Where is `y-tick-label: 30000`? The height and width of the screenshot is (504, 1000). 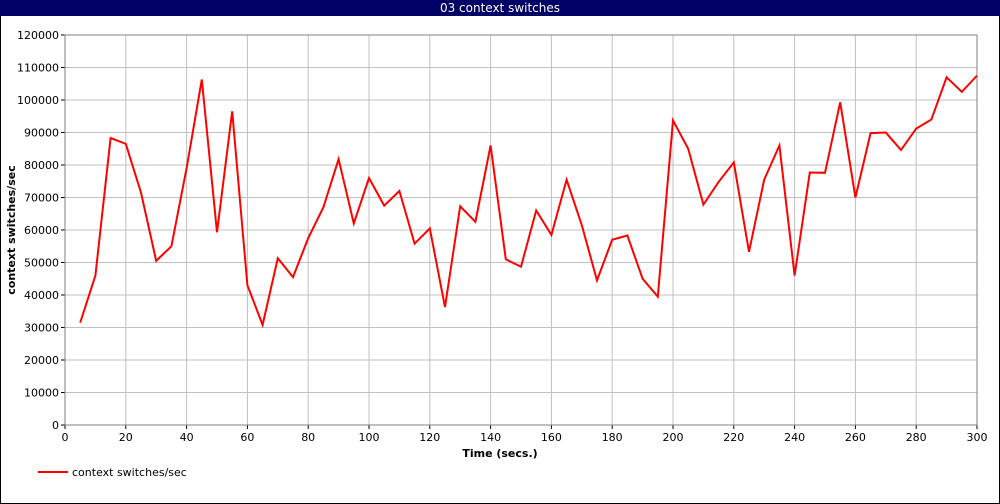 y-tick-label: 30000 is located at coordinates (41, 328).